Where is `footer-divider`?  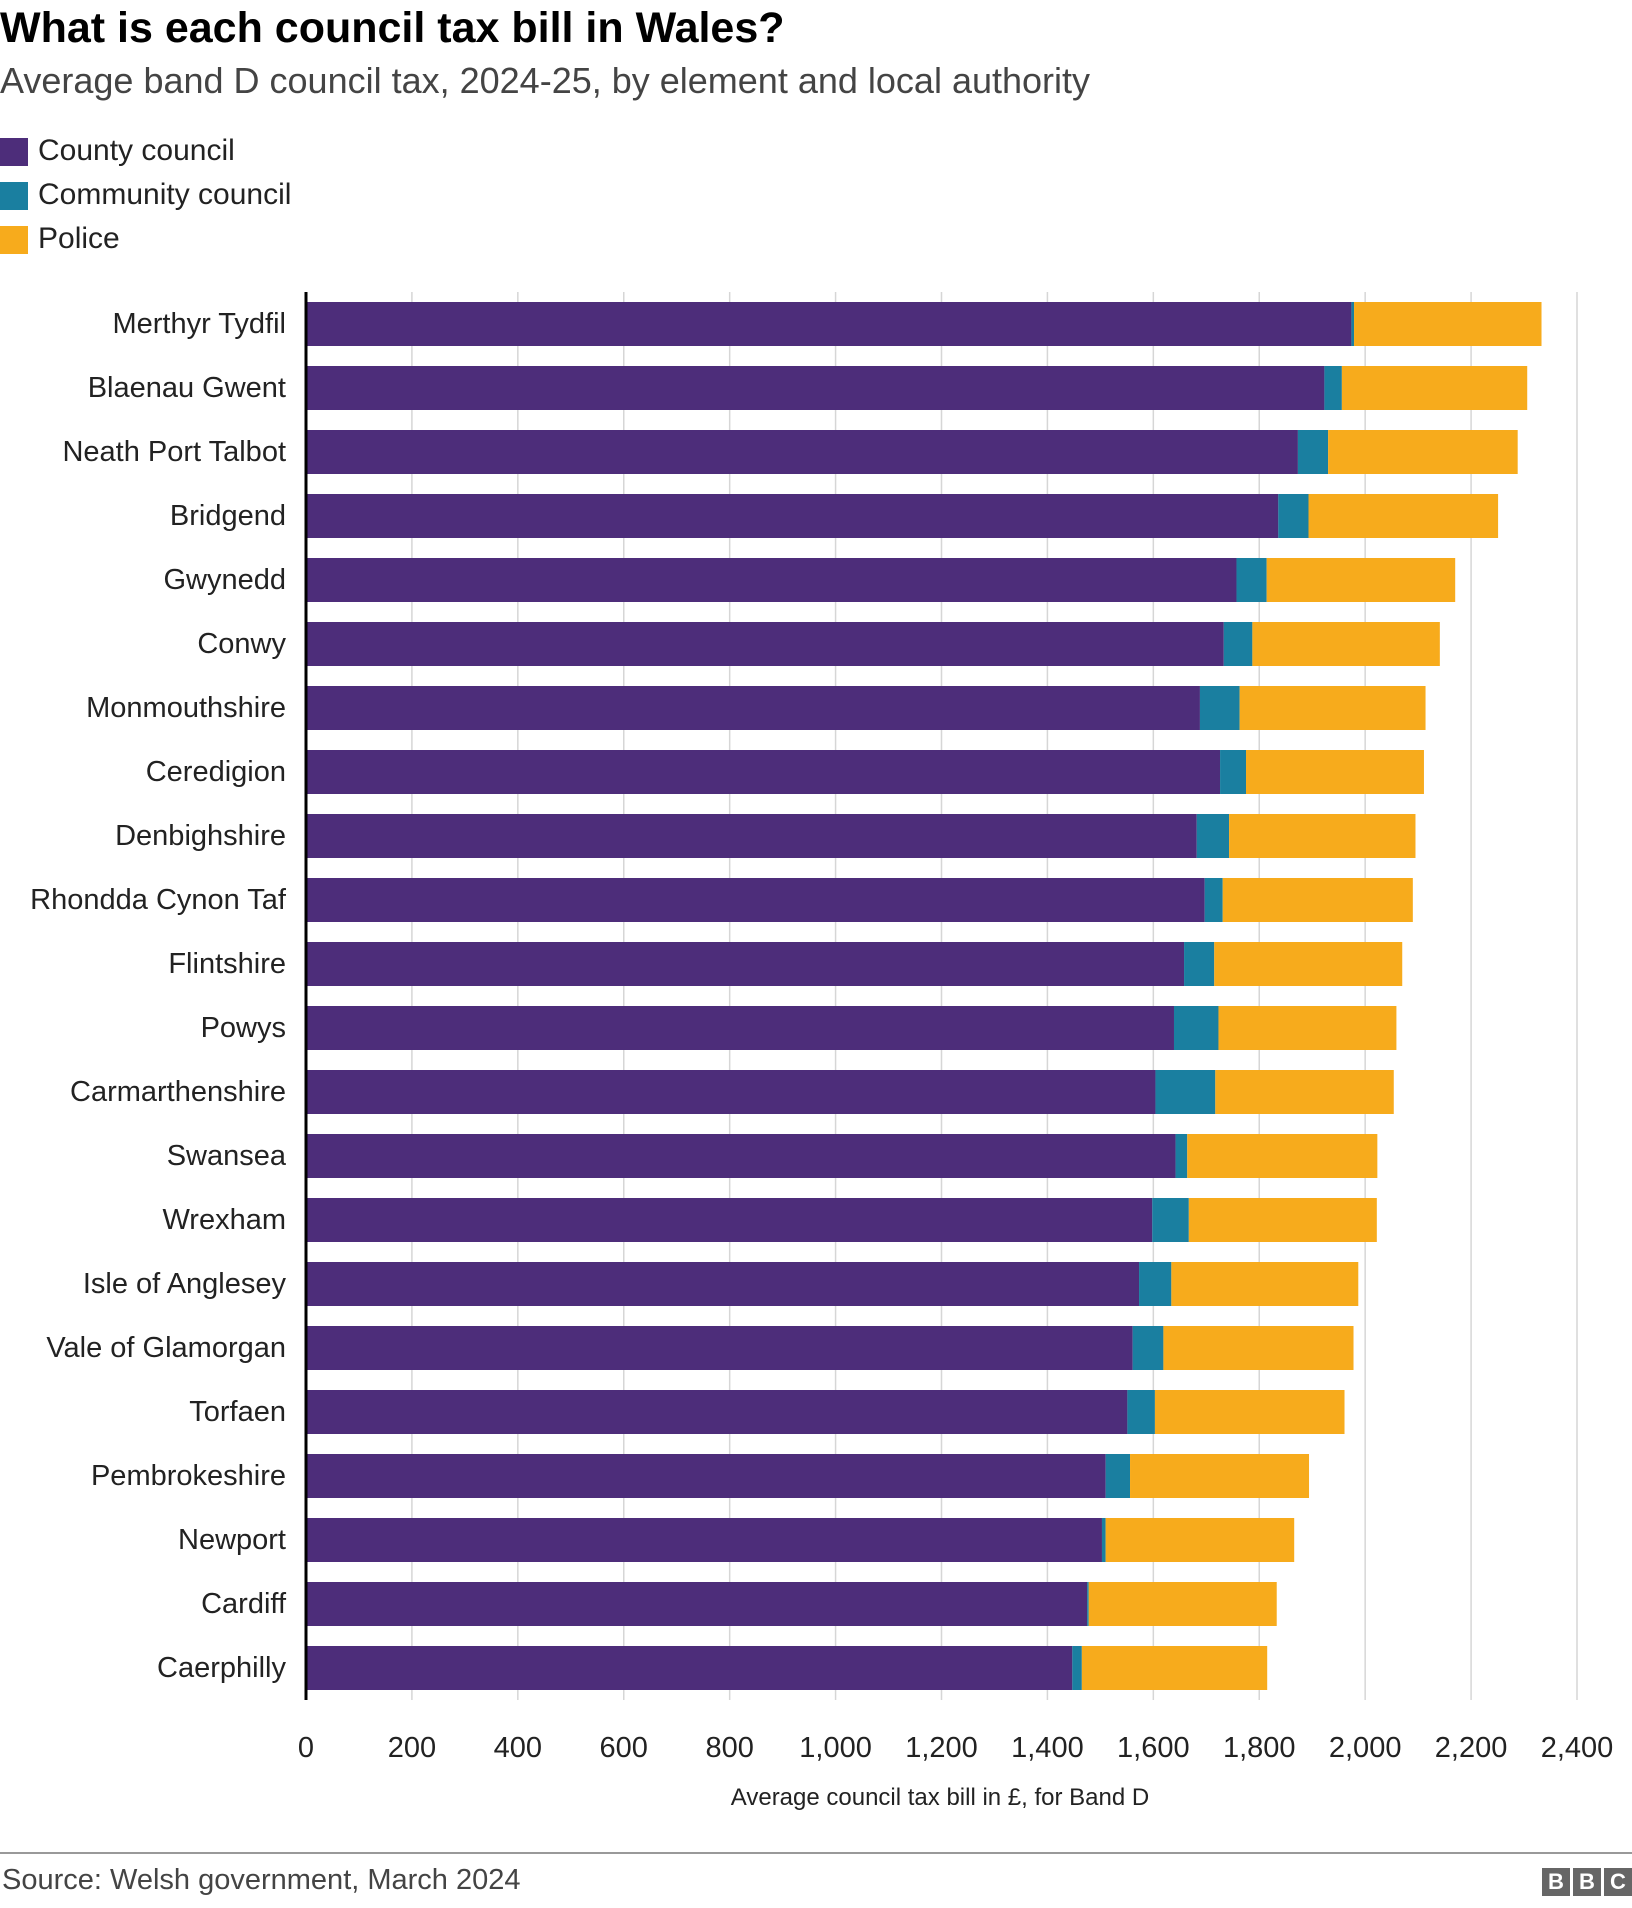
footer-divider is located at coordinates (816, 1853).